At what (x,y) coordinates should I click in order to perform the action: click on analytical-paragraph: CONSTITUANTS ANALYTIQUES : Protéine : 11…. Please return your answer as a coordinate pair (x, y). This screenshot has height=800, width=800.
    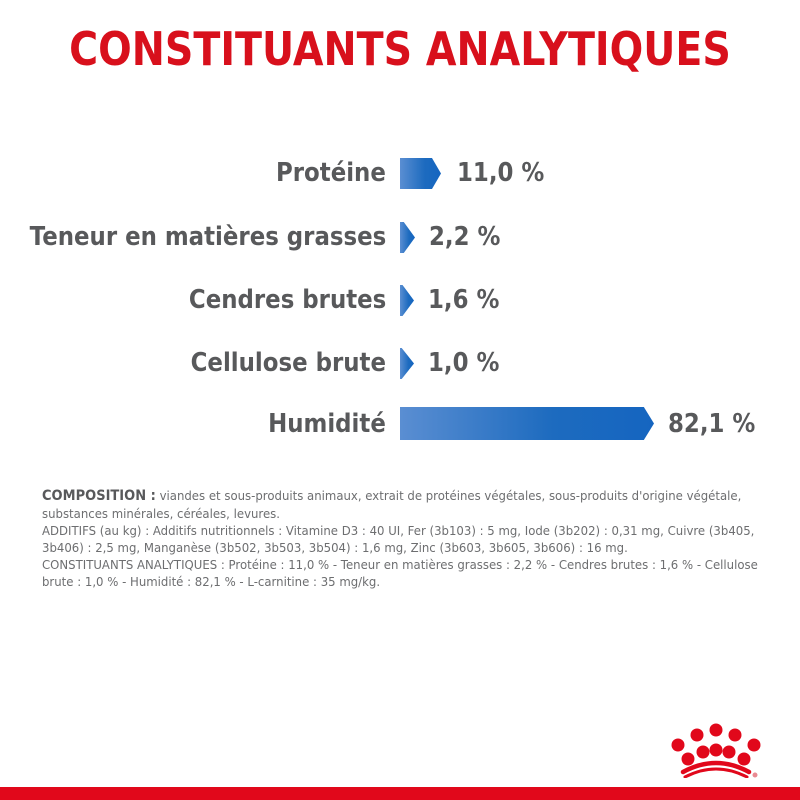
    Looking at the image, I should click on (400, 573).